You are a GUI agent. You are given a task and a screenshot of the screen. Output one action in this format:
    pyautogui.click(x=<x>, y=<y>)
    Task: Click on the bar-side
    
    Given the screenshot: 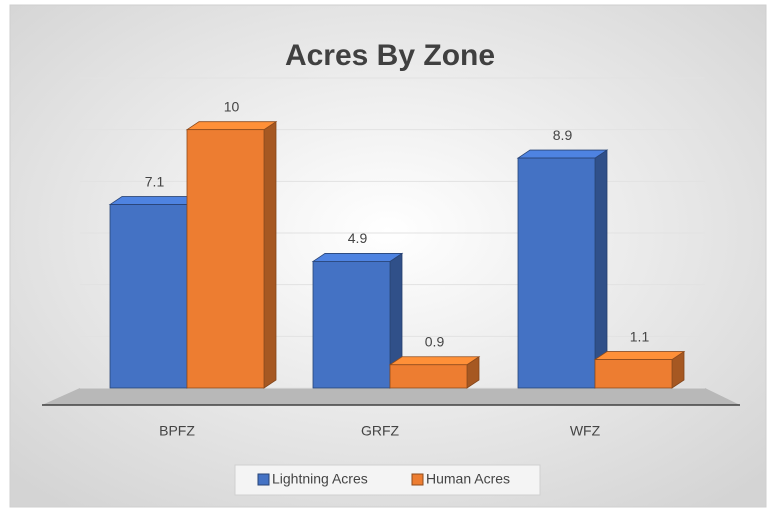 What is the action you would take?
    pyautogui.click(x=270, y=254)
    